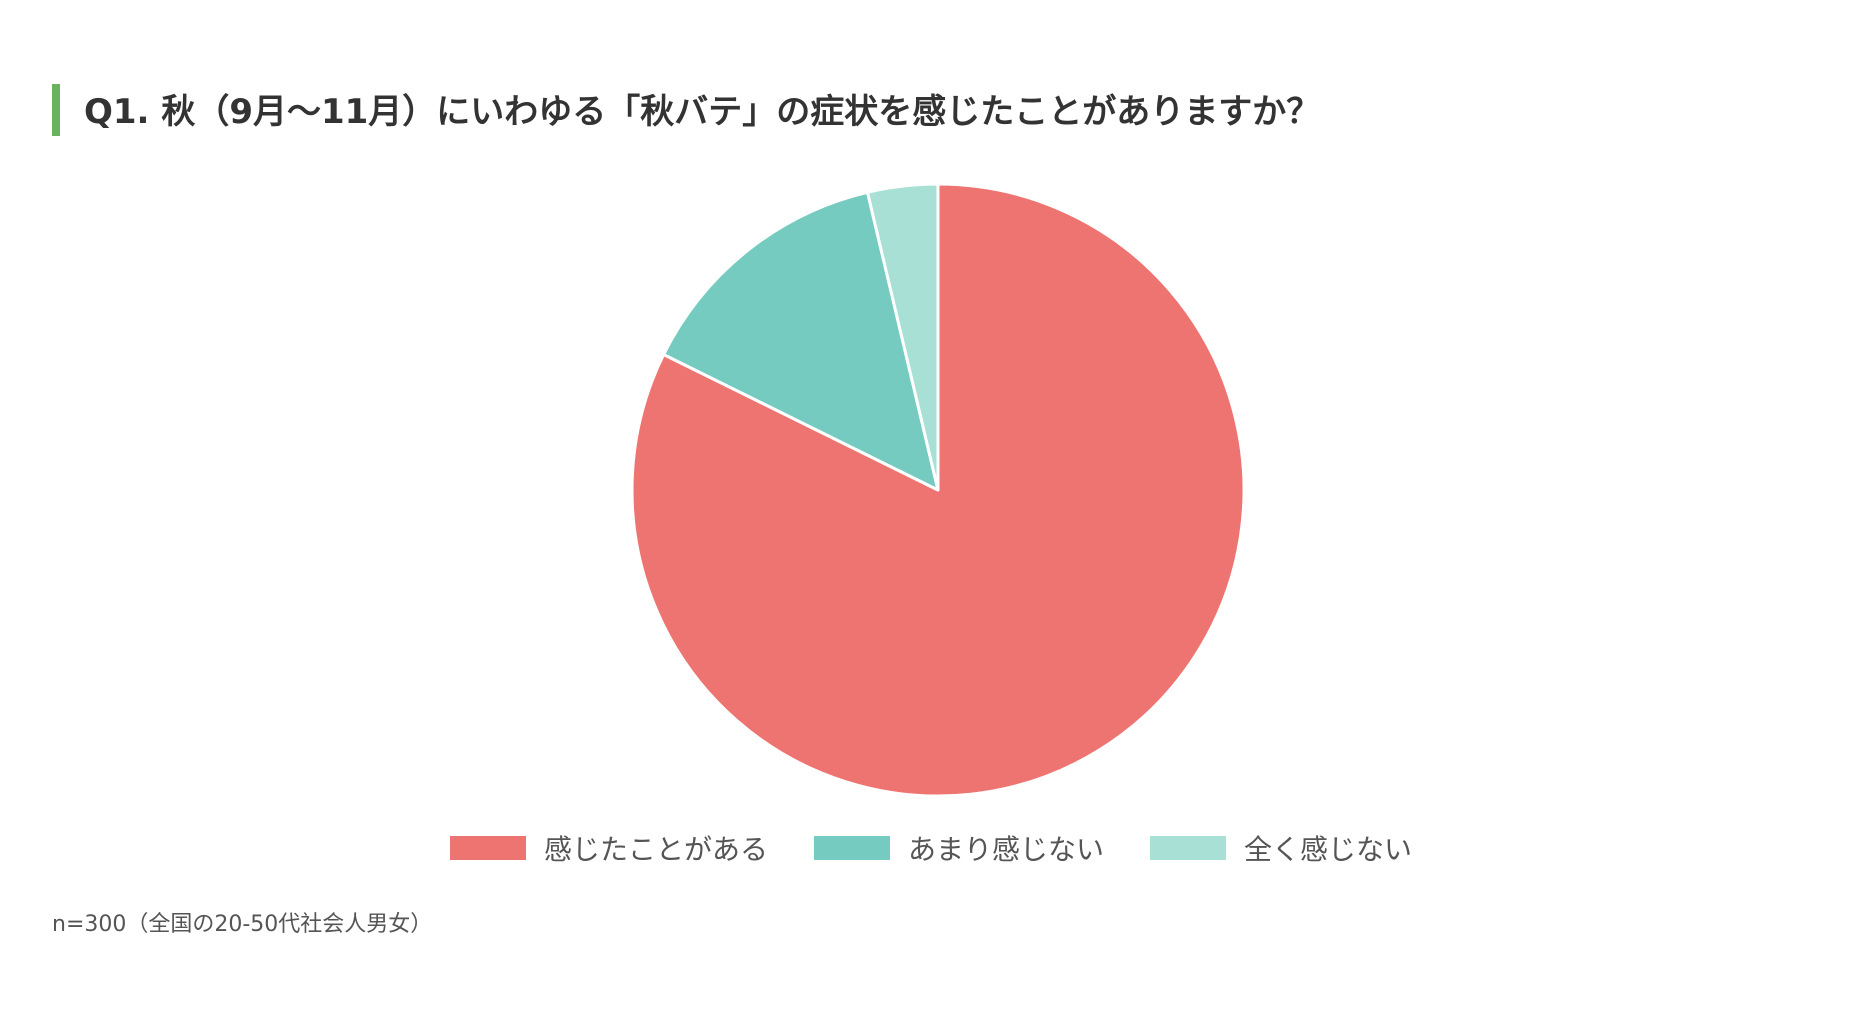 The width and height of the screenshot is (1862, 1010). Describe the element at coordinates (1005, 849) in the screenshot. I see `legend-label: あまり感じない` at that location.